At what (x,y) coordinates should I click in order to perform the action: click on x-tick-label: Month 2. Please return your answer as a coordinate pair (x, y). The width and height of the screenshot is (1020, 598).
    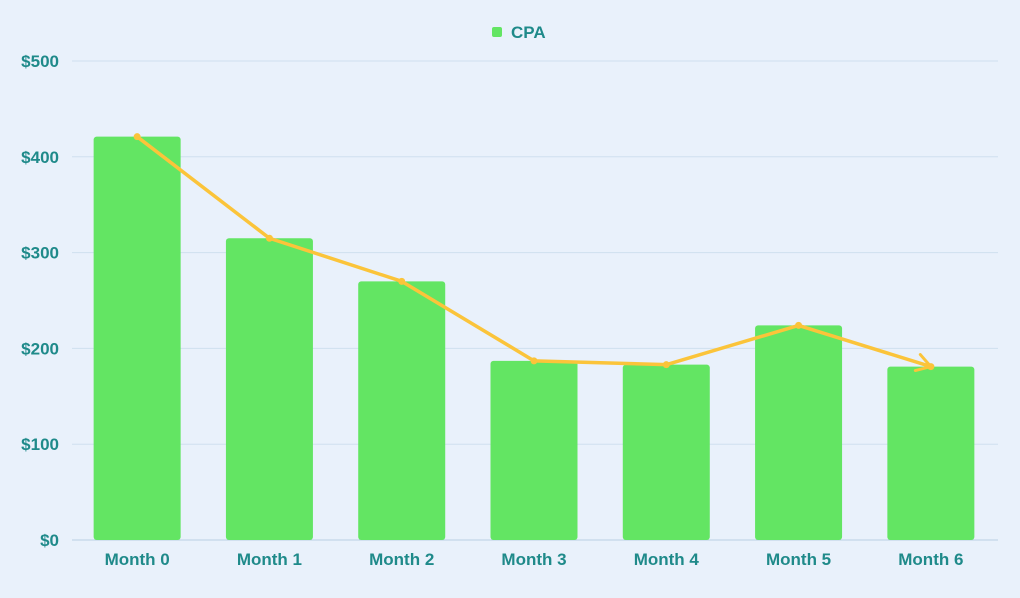
    Looking at the image, I should click on (401, 559).